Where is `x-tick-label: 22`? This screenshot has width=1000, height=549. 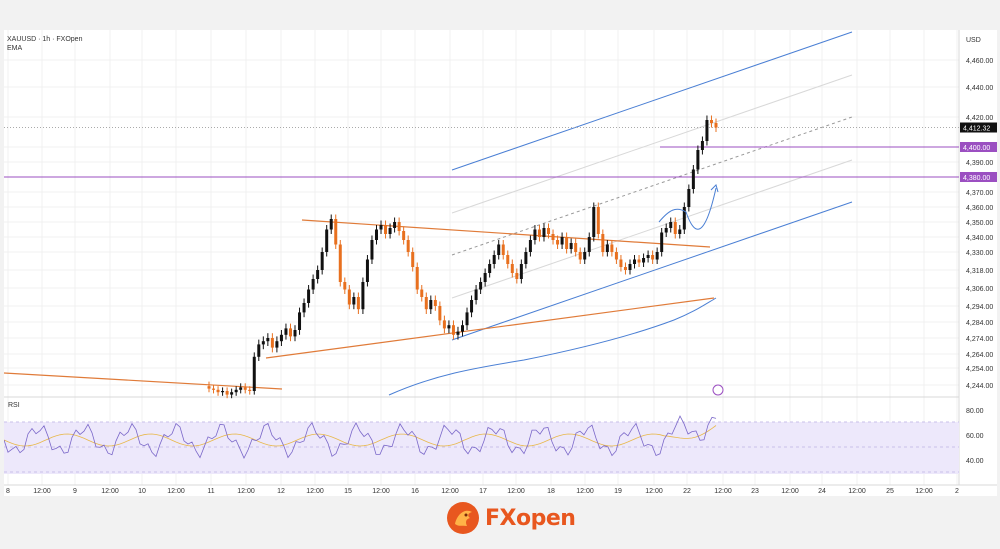 x-tick-label: 22 is located at coordinates (687, 491).